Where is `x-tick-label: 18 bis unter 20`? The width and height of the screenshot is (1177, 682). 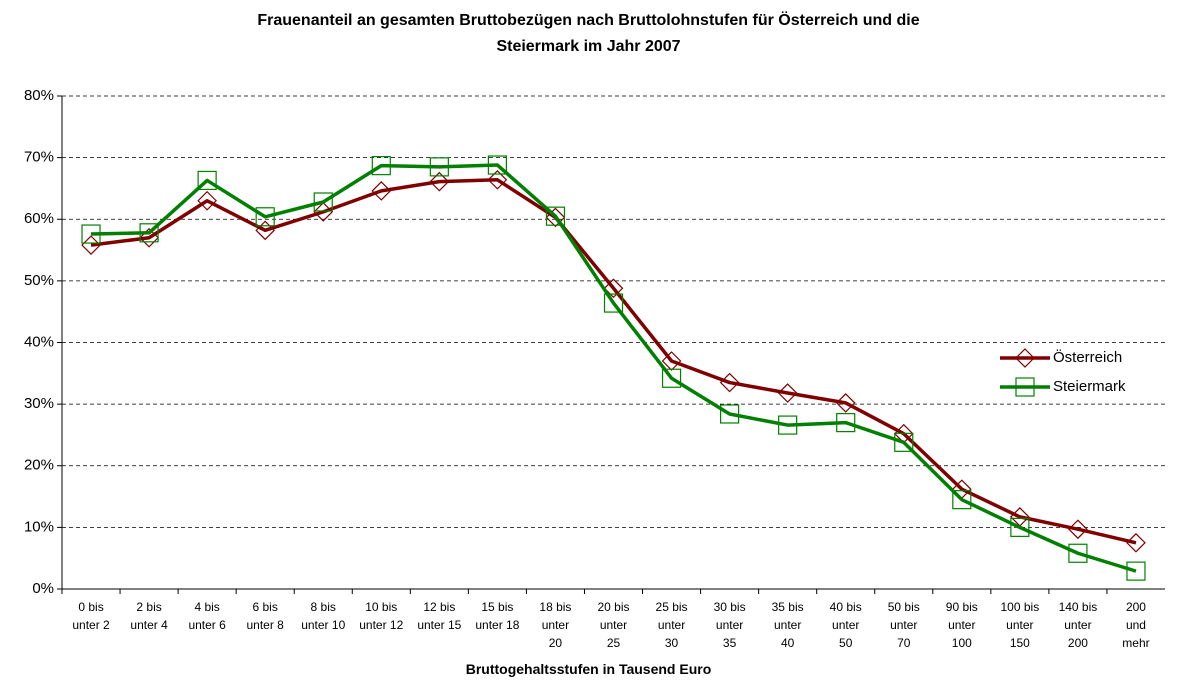
x-tick-label: 18 bis unter 20 is located at coordinates (555, 625).